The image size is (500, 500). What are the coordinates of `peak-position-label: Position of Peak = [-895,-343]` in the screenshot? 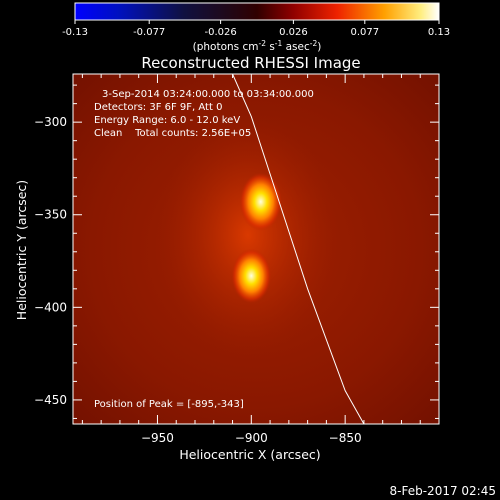 It's located at (169, 404).